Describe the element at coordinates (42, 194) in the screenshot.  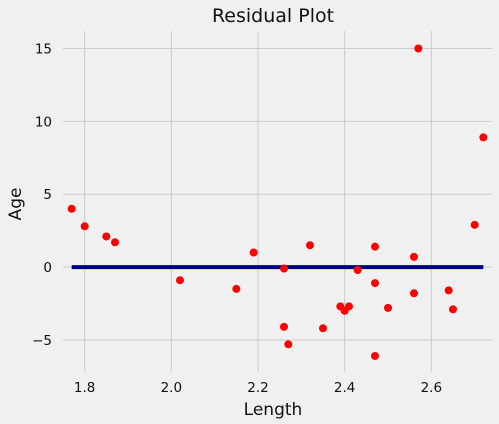
I see `y-tick-labels: −5 0 5 10 15` at that location.